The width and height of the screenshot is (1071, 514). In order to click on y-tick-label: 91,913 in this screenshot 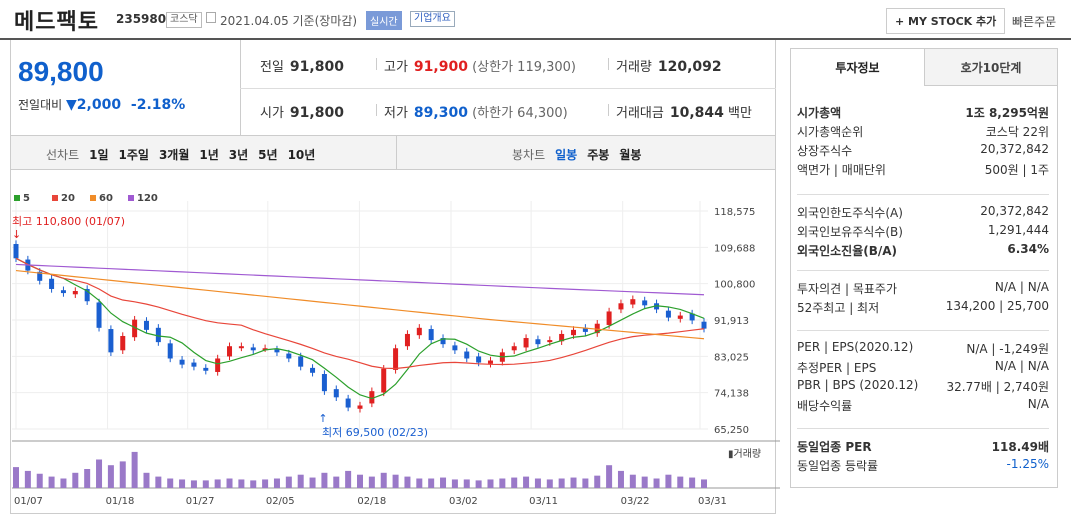, I will do `click(731, 321)`.